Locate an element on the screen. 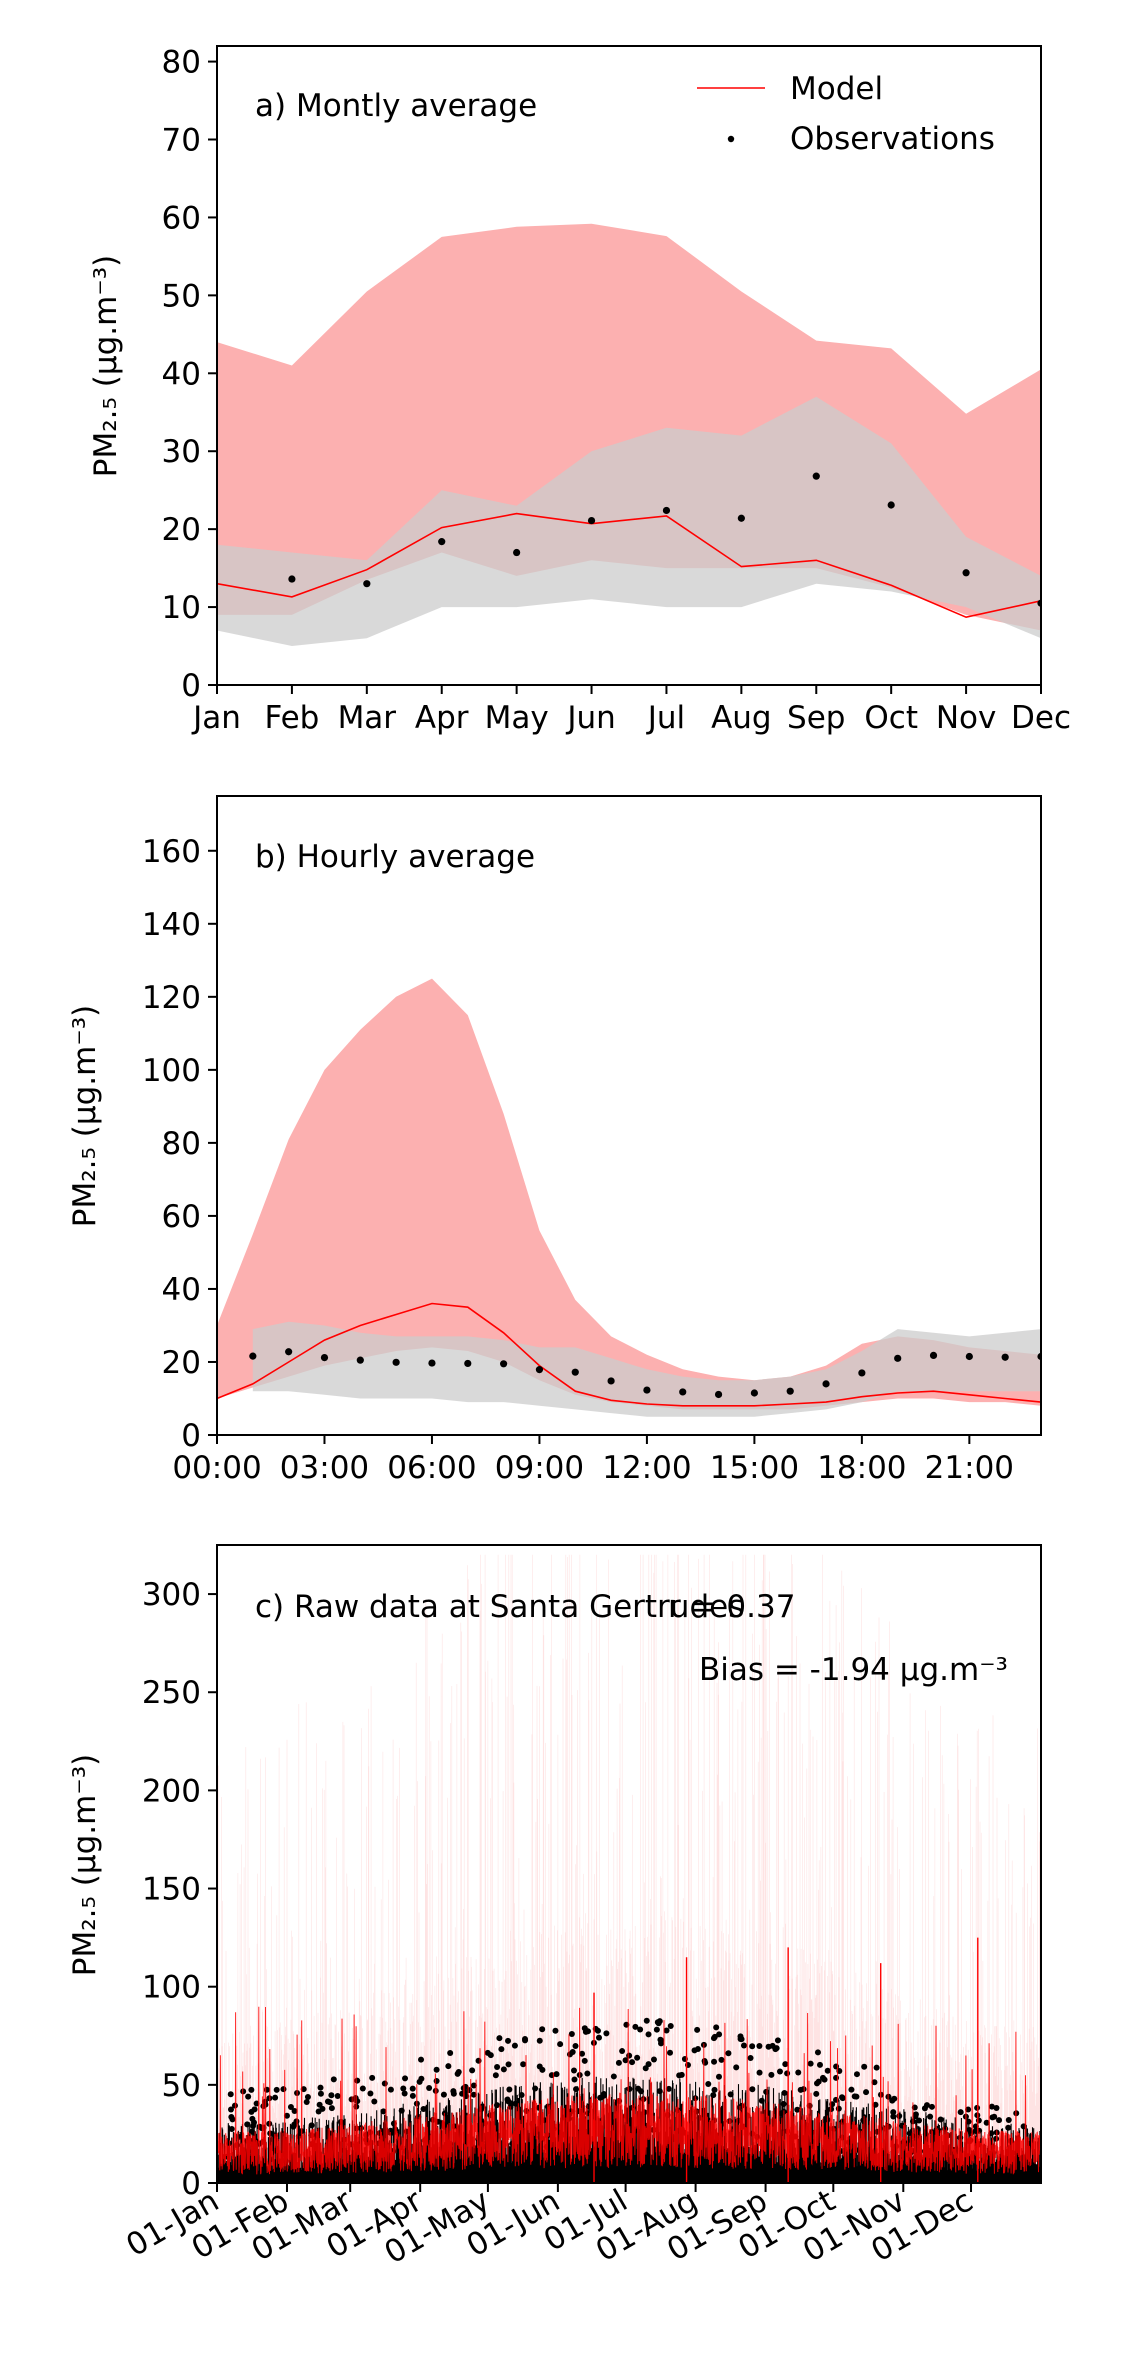 Image resolution: width=1122 pixels, height=2362 pixels. panel-c-ytick-label: 0 is located at coordinates (191, 2184).